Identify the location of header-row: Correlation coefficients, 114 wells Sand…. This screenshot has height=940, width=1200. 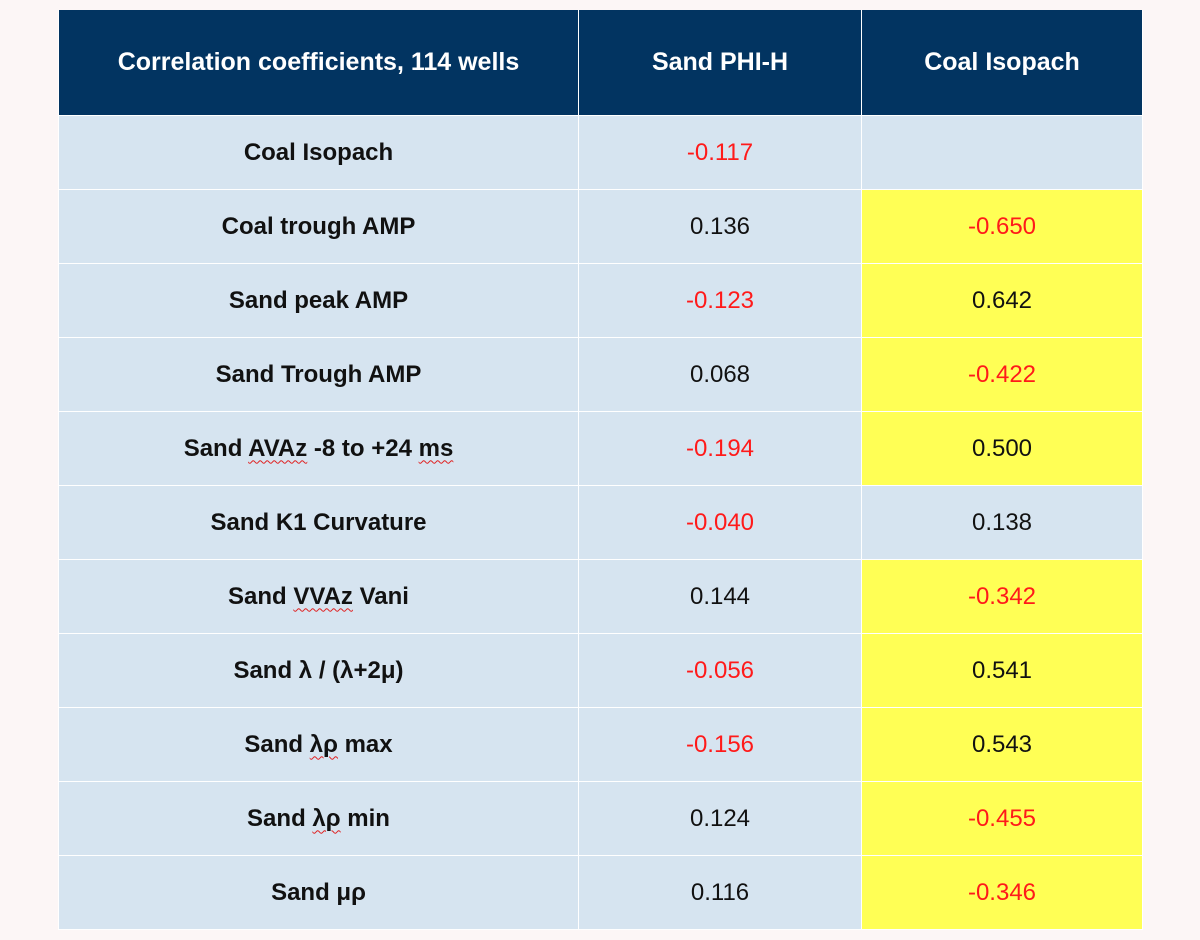
(600, 63).